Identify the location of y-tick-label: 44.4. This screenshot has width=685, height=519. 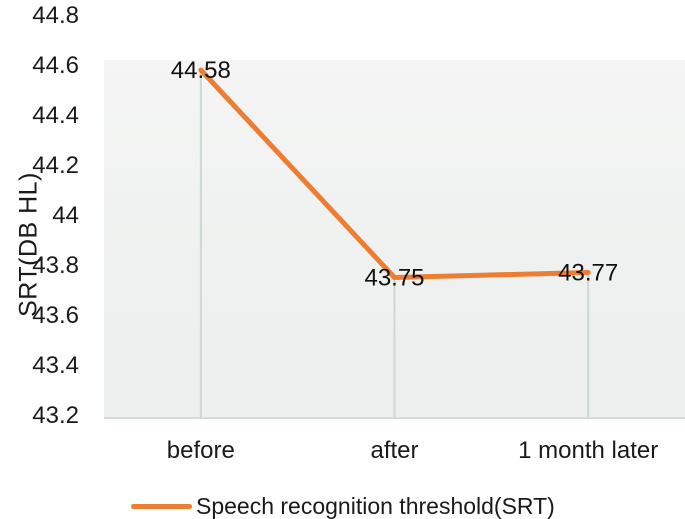
(55, 115).